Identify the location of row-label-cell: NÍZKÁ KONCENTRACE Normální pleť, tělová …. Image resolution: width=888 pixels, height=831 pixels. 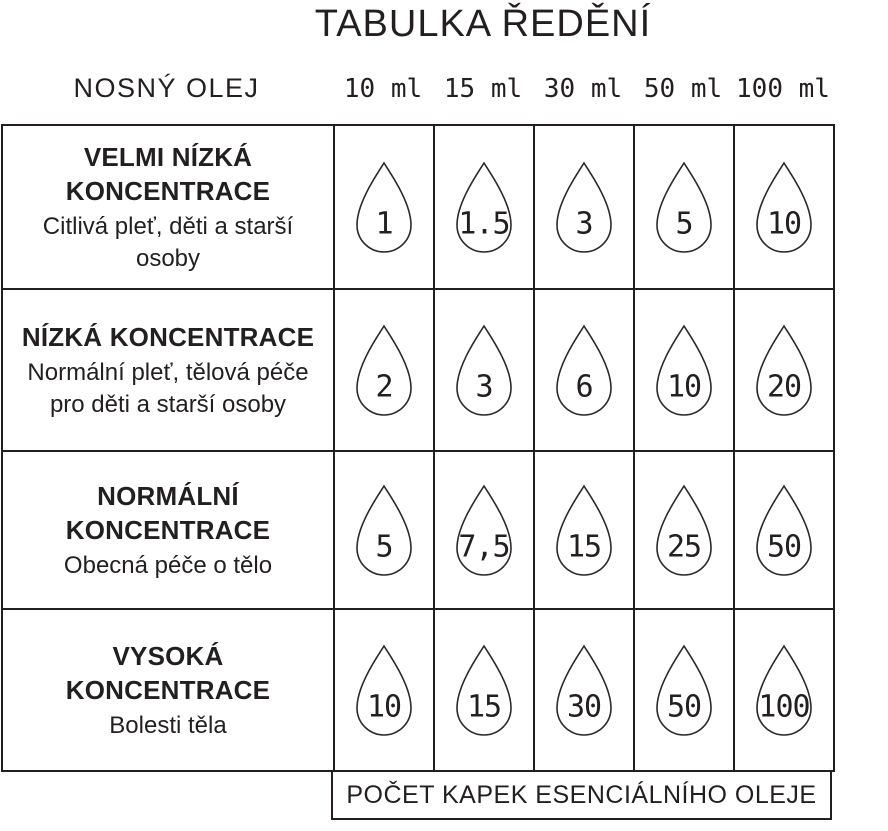
(168, 369).